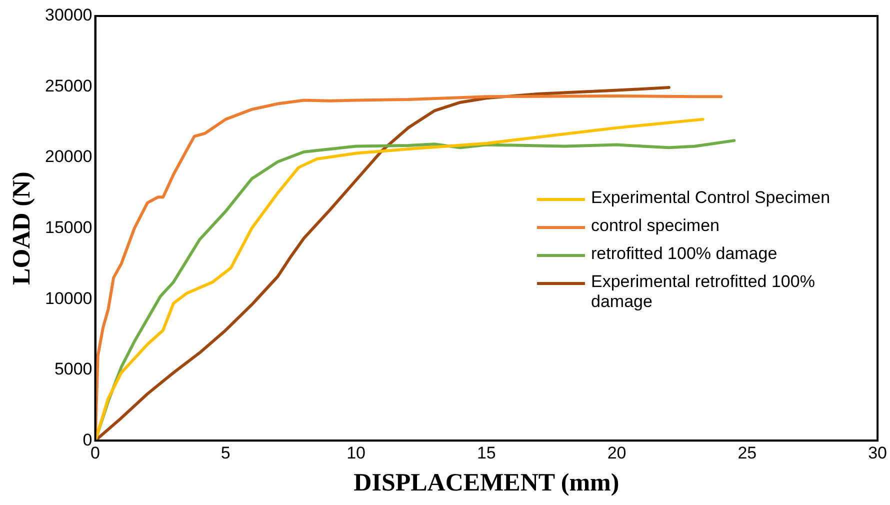 The image size is (890, 505). I want to click on y-tick-label: 30000, so click(68, 15).